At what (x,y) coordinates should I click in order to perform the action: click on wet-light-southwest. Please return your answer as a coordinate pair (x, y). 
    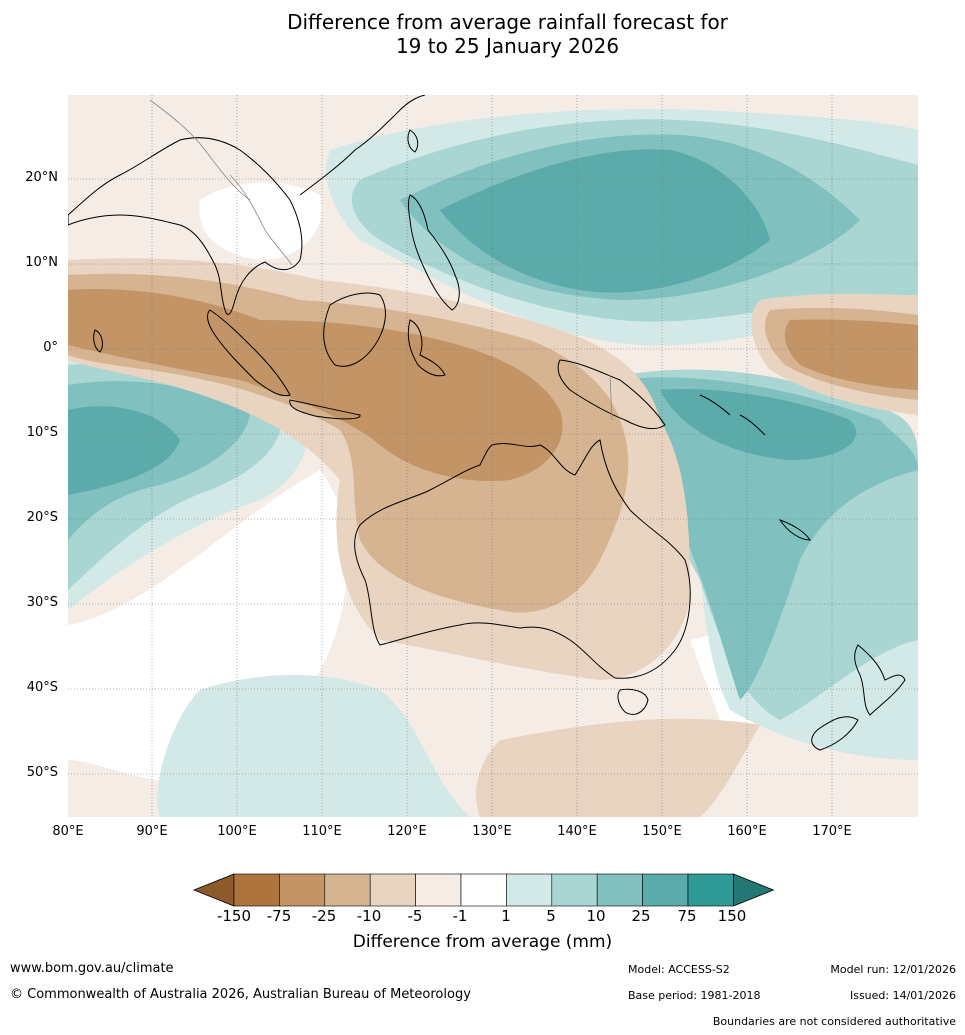
    Looking at the image, I should click on (314, 746).